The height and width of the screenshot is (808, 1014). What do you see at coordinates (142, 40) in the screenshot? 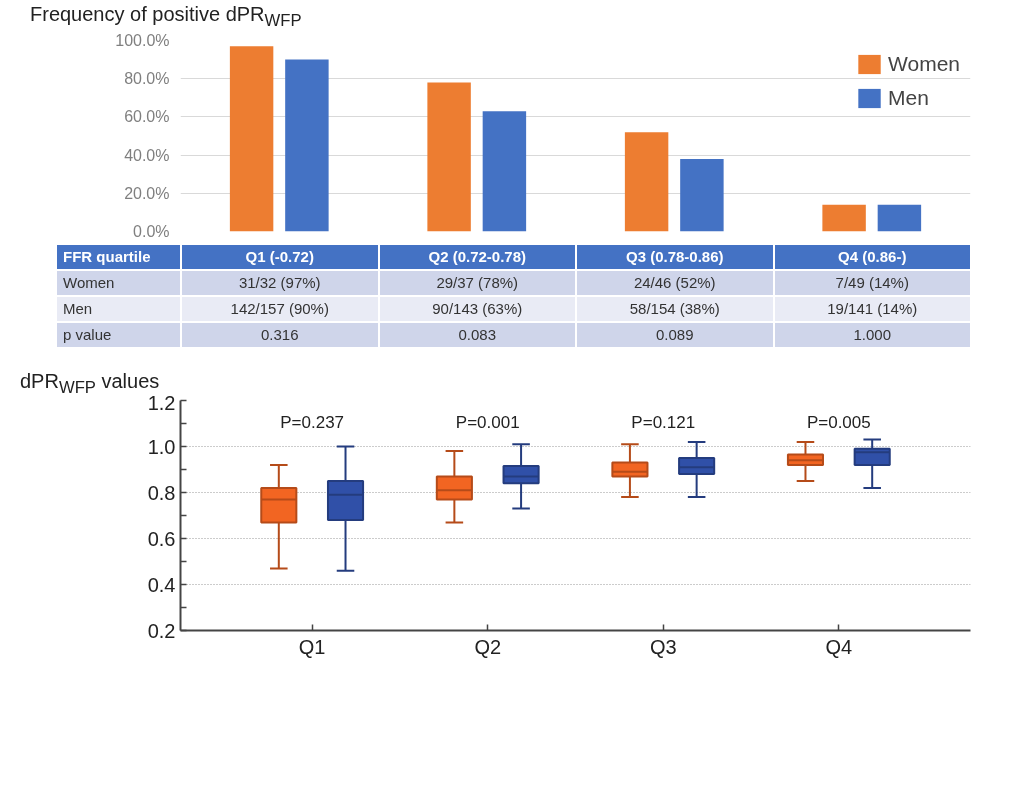
I see `y-tick-label: 100.0%` at bounding box center [142, 40].